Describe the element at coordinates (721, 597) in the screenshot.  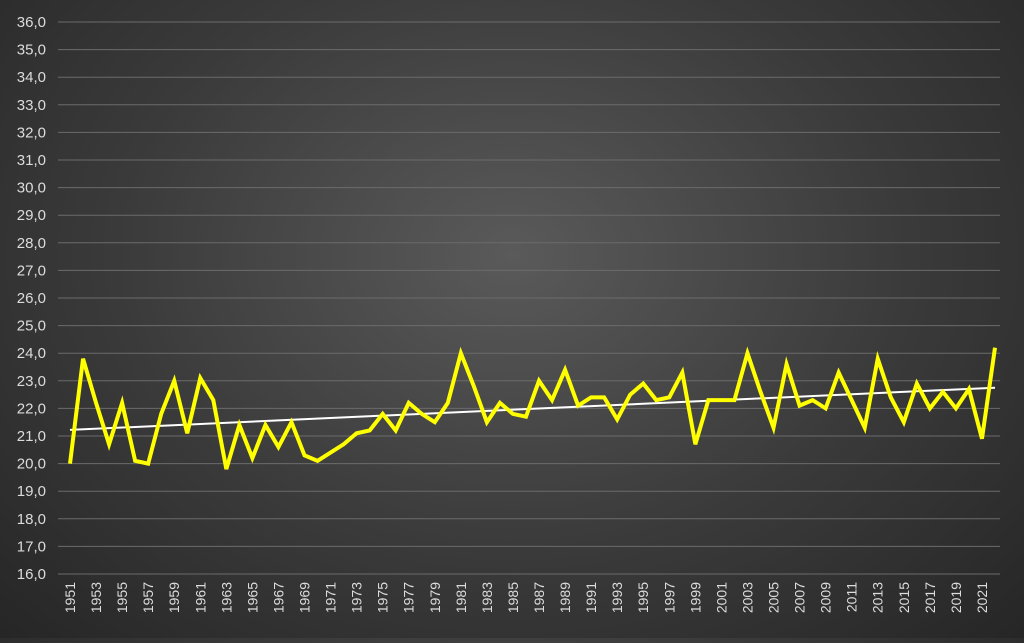
I see `x-tick-label: 2001` at that location.